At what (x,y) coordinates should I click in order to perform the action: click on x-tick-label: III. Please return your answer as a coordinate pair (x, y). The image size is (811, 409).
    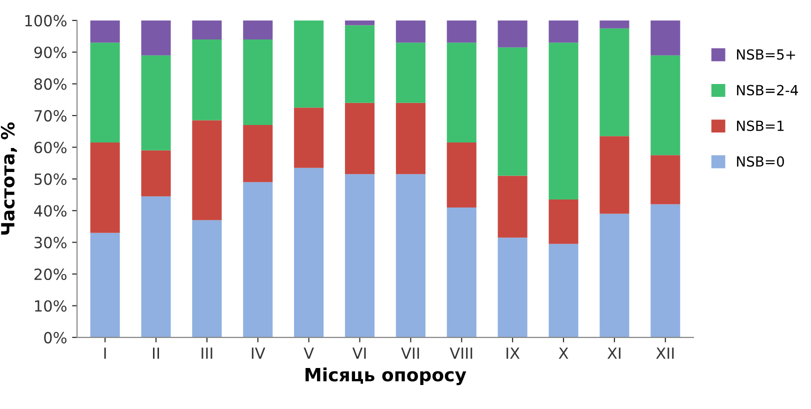
    Looking at the image, I should click on (207, 353).